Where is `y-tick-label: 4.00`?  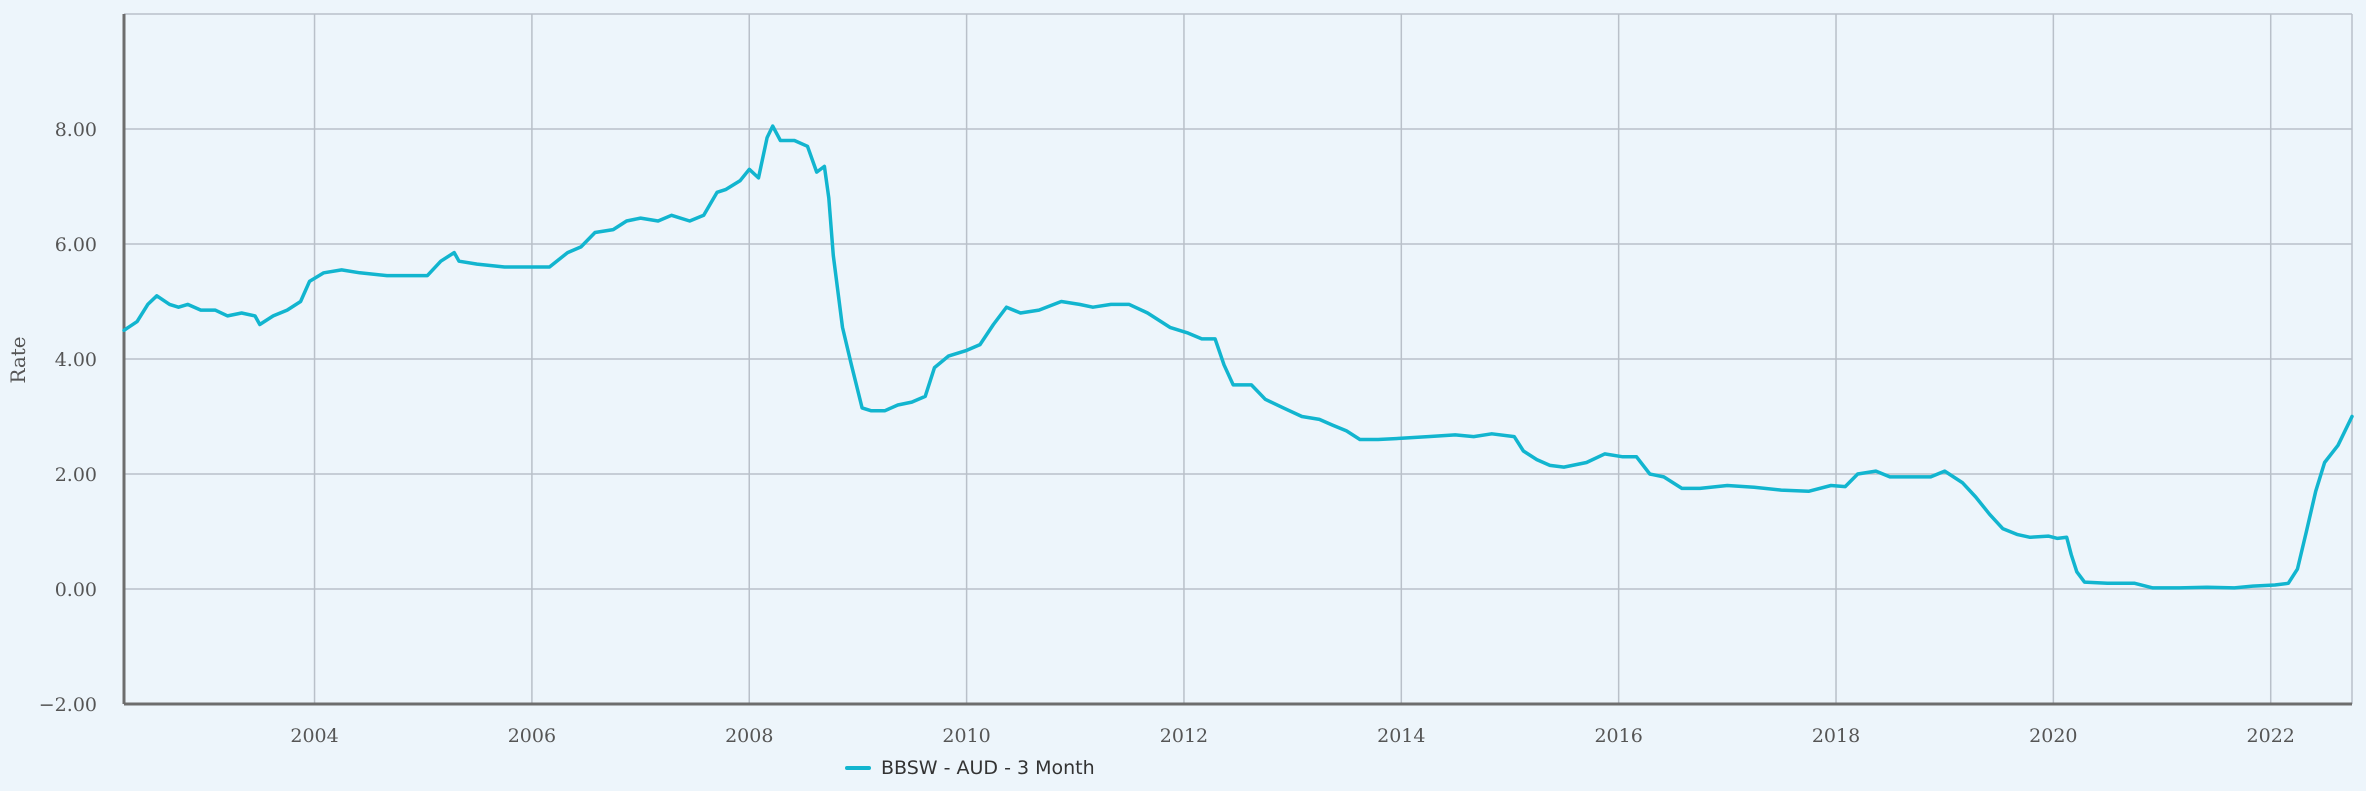
y-tick-label: 4.00 is located at coordinates (76, 360).